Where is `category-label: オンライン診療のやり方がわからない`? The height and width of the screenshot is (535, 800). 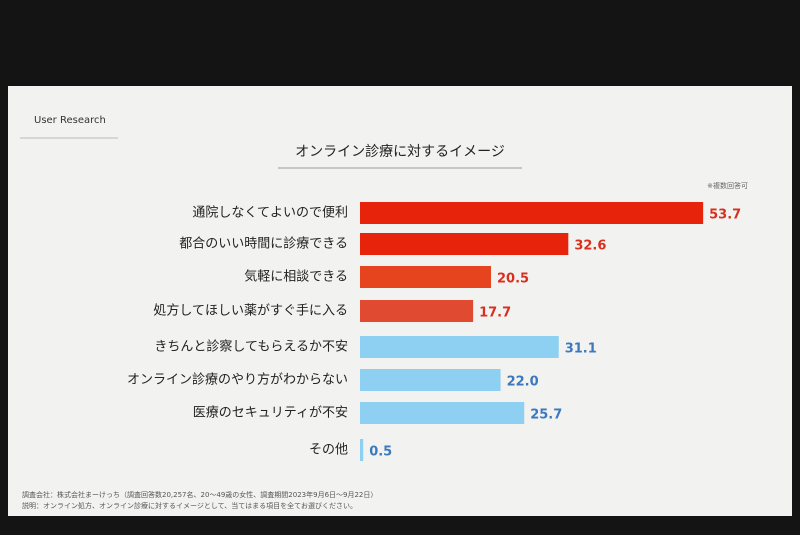 category-label: オンライン診療のやり方がわからない is located at coordinates (237, 380).